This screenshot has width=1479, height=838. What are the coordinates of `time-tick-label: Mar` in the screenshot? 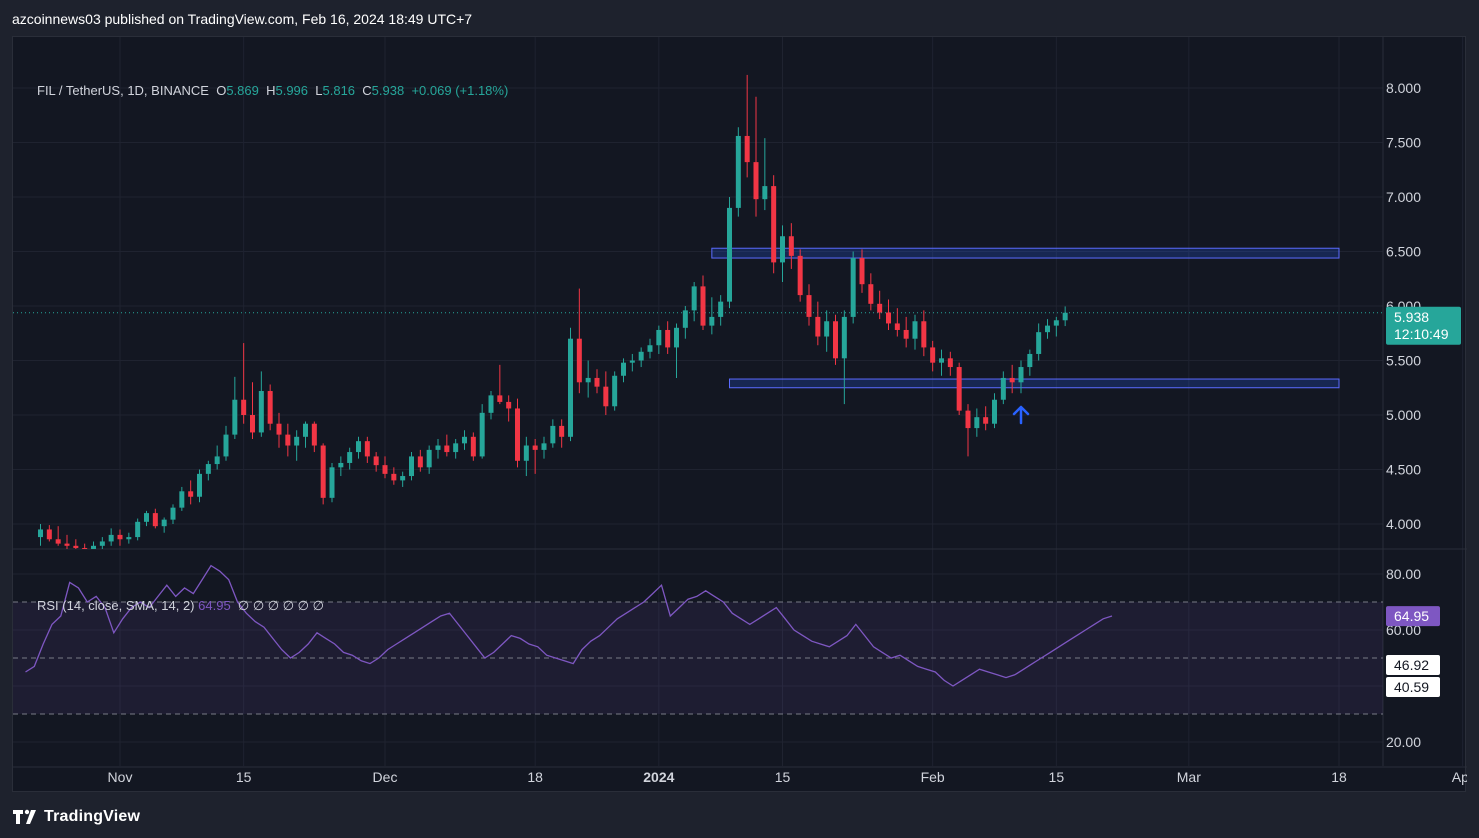 It's located at (1189, 777).